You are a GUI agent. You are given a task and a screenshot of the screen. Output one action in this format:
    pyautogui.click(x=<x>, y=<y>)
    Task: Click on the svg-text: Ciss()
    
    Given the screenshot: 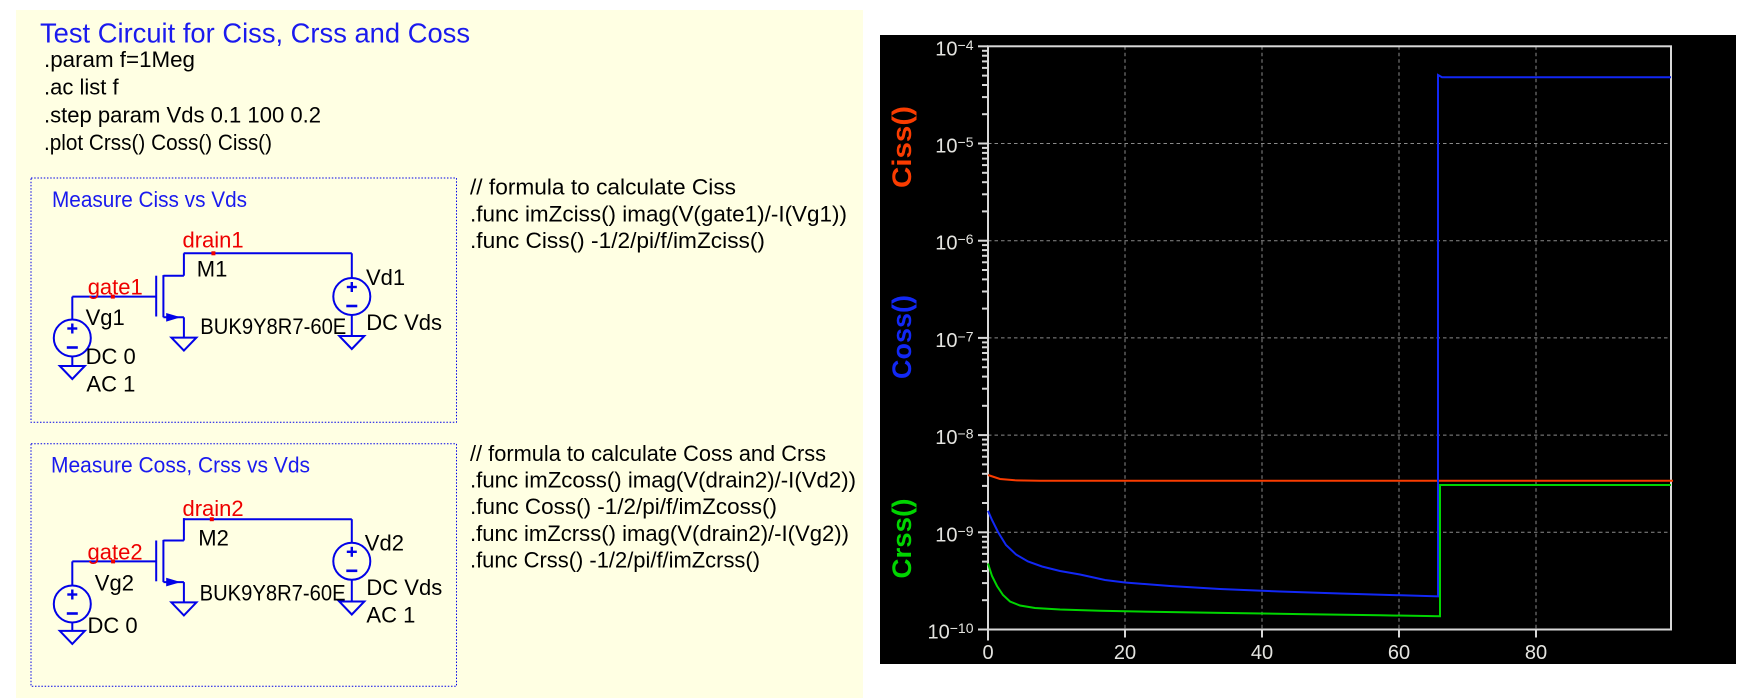 What is the action you would take?
    pyautogui.click(x=902, y=147)
    